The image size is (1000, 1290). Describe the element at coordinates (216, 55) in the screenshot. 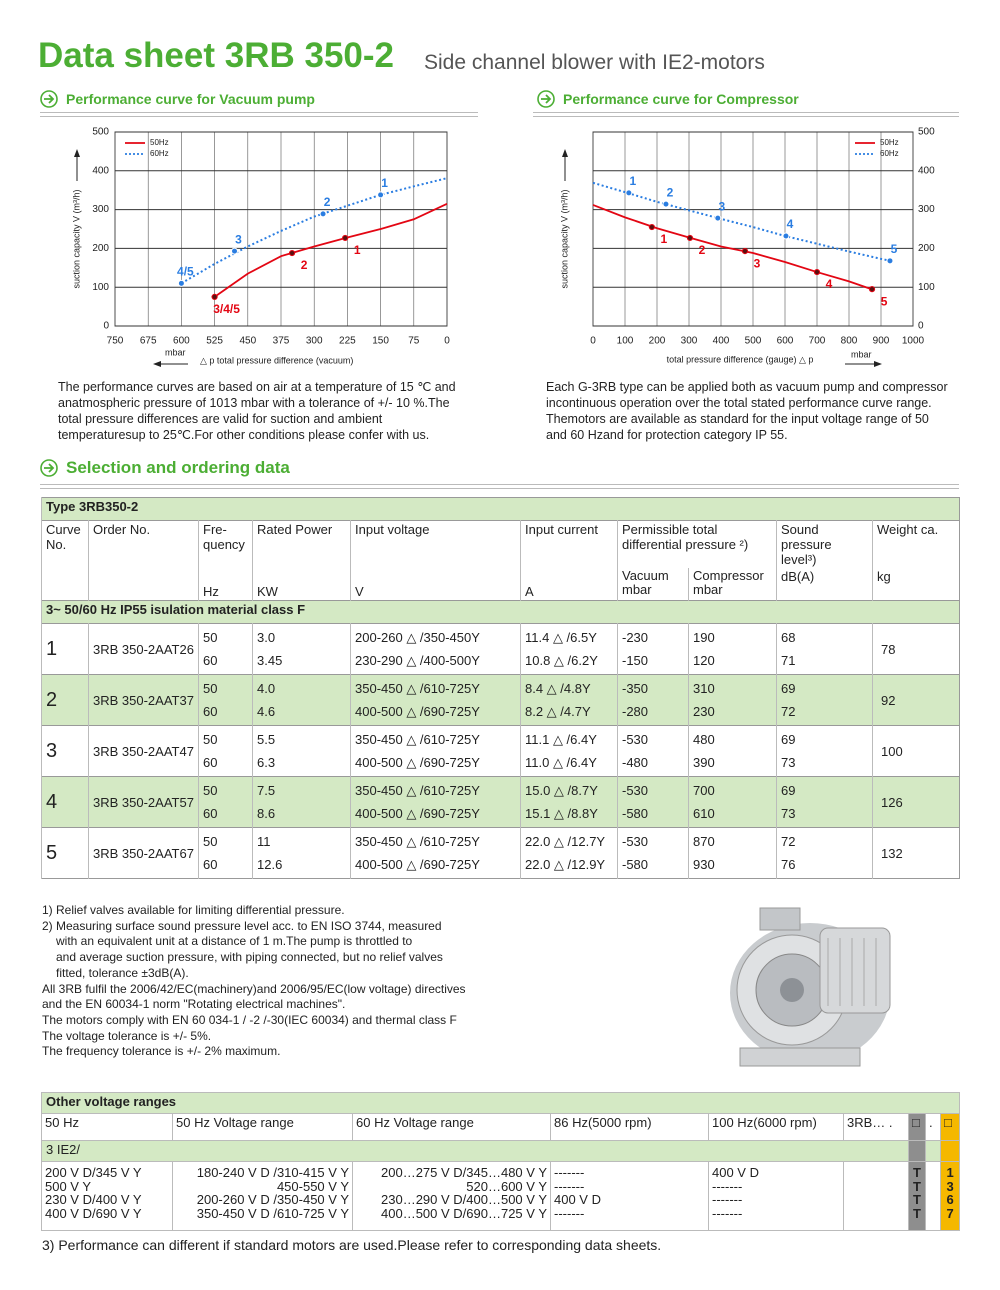

I see `title: Data sheet 3RB 350-2` at that location.